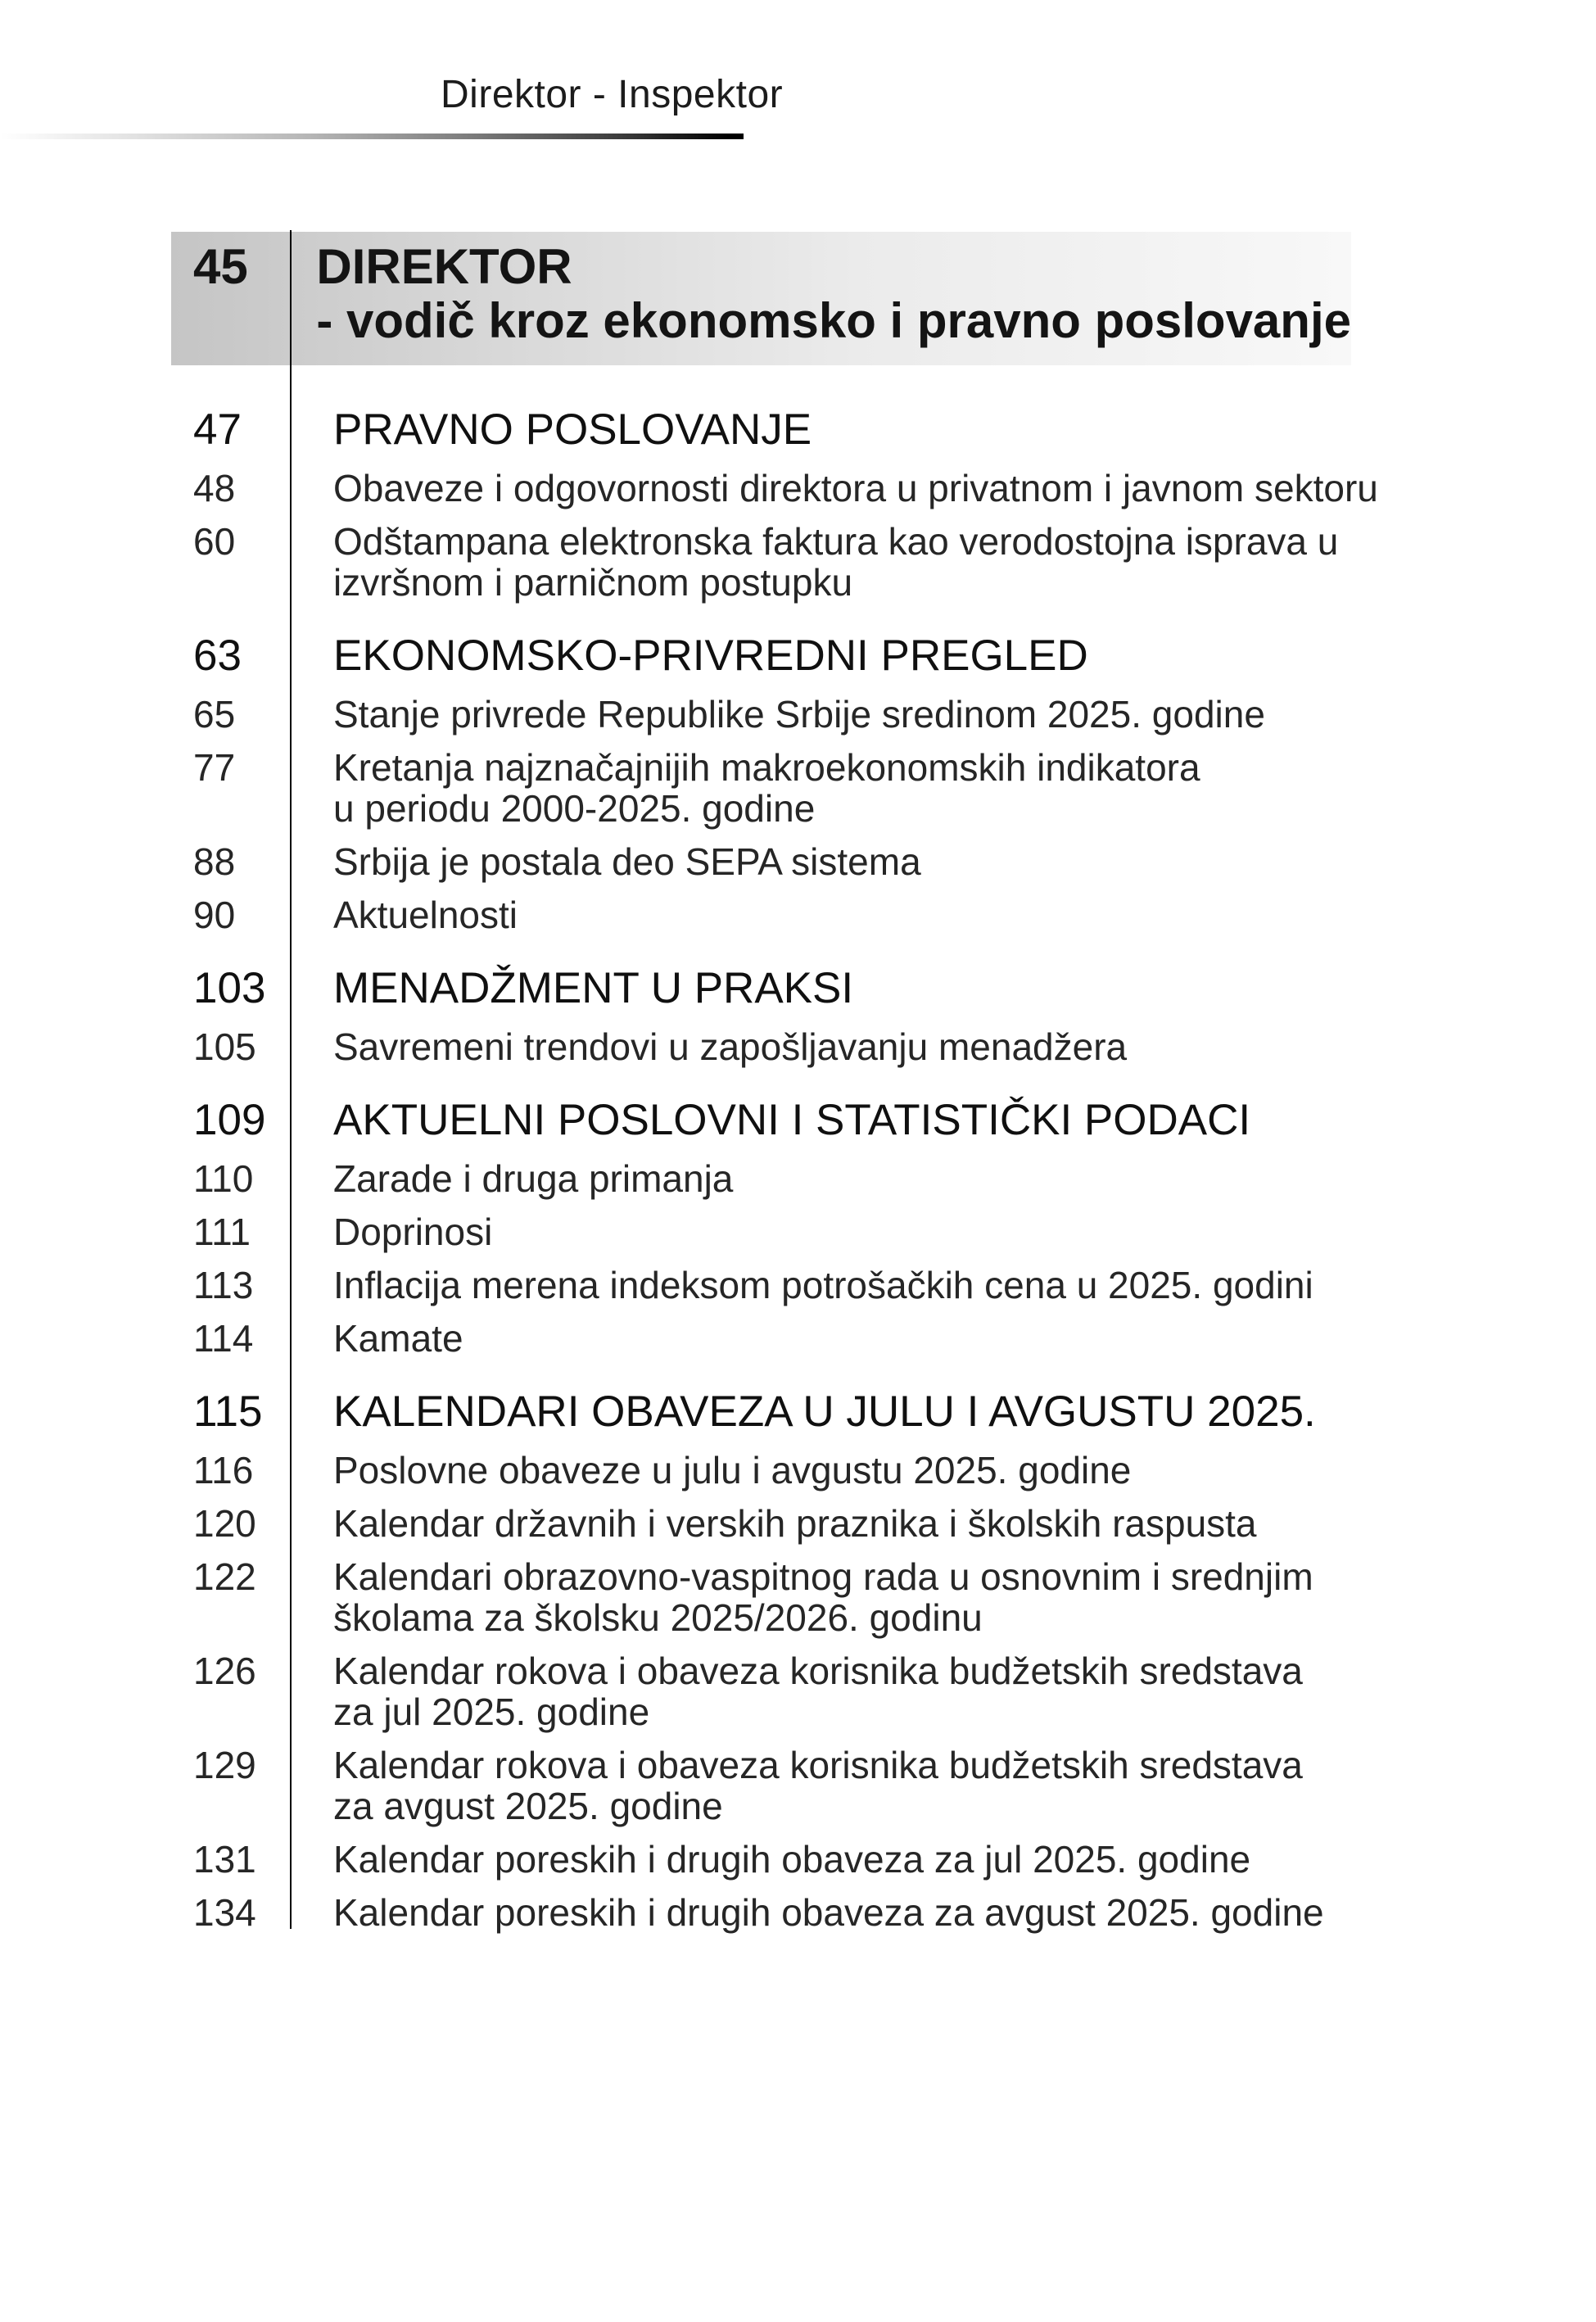 This screenshot has width=1596, height=2322. What do you see at coordinates (425, 915) in the screenshot?
I see `toc-entry-title: Aktuelnosti` at bounding box center [425, 915].